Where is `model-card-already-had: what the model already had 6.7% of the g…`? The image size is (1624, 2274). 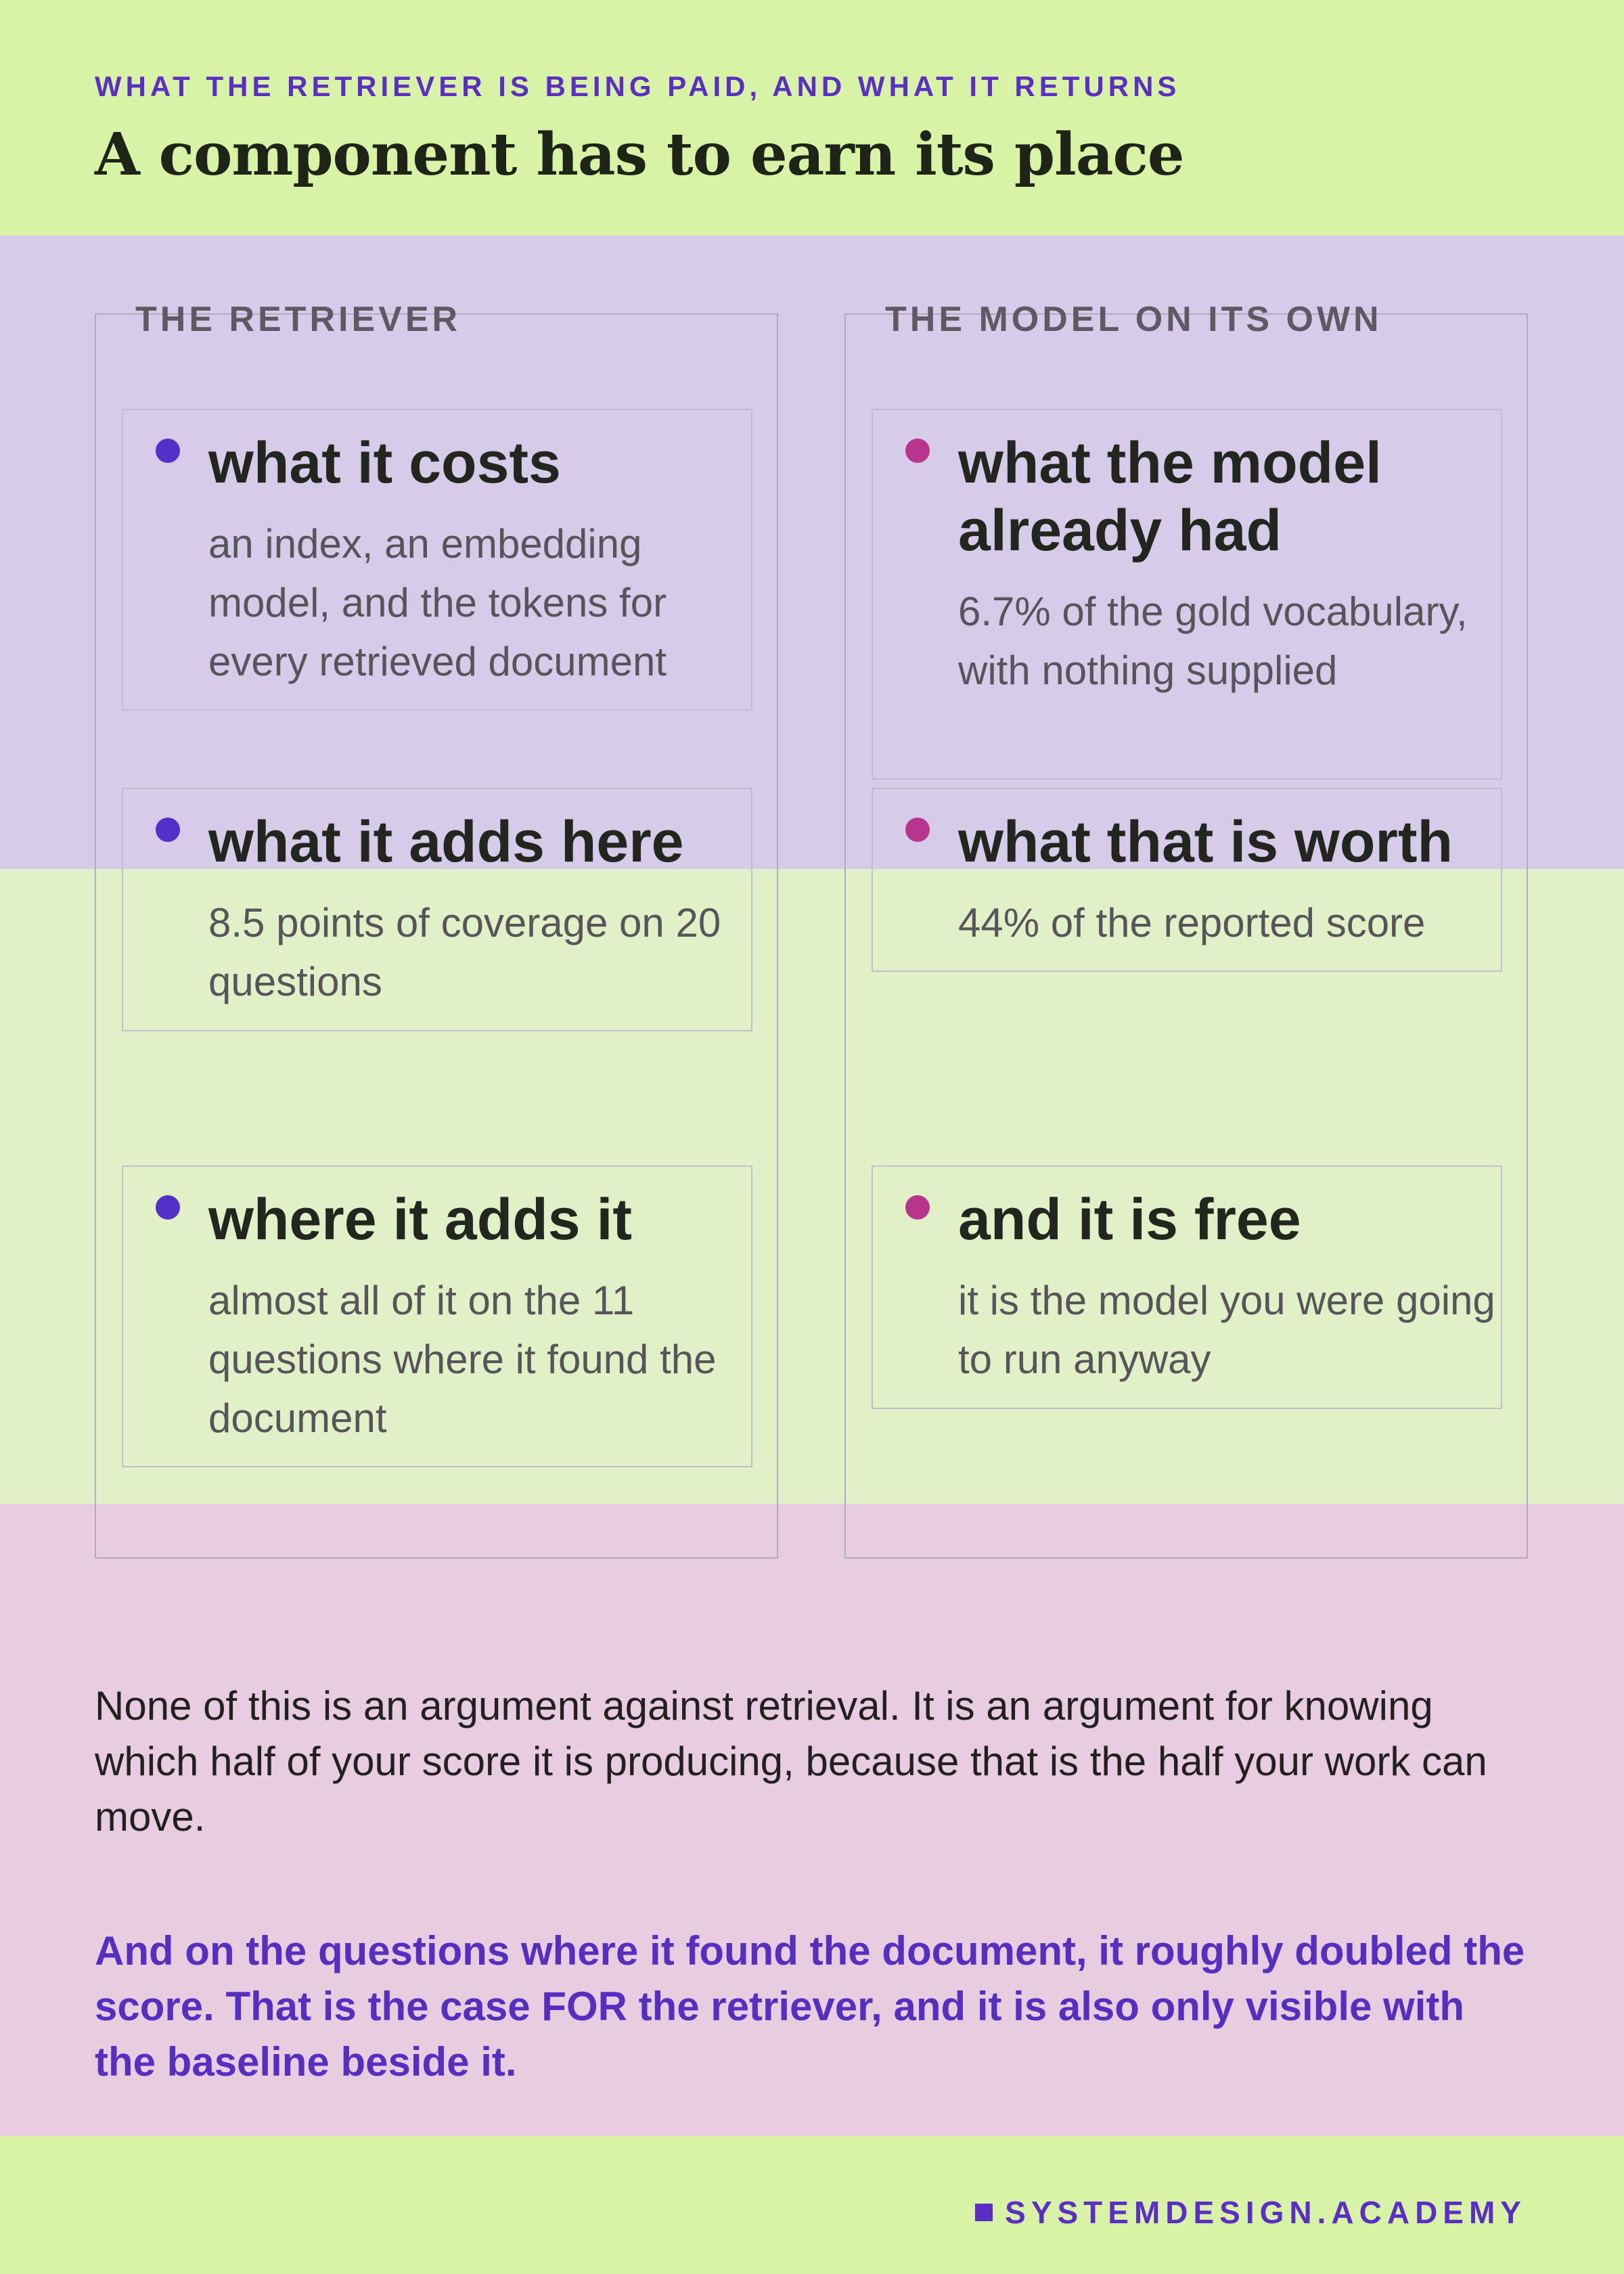
model-card-already-had: what the model already had 6.7% of the g… is located at coordinates (1187, 594).